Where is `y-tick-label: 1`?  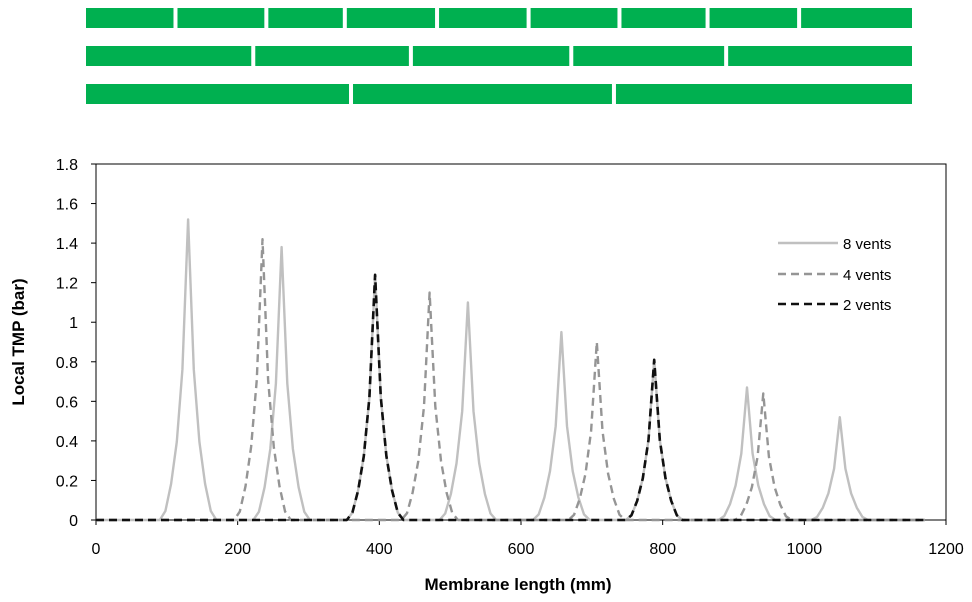 y-tick-label: 1 is located at coordinates (73, 323).